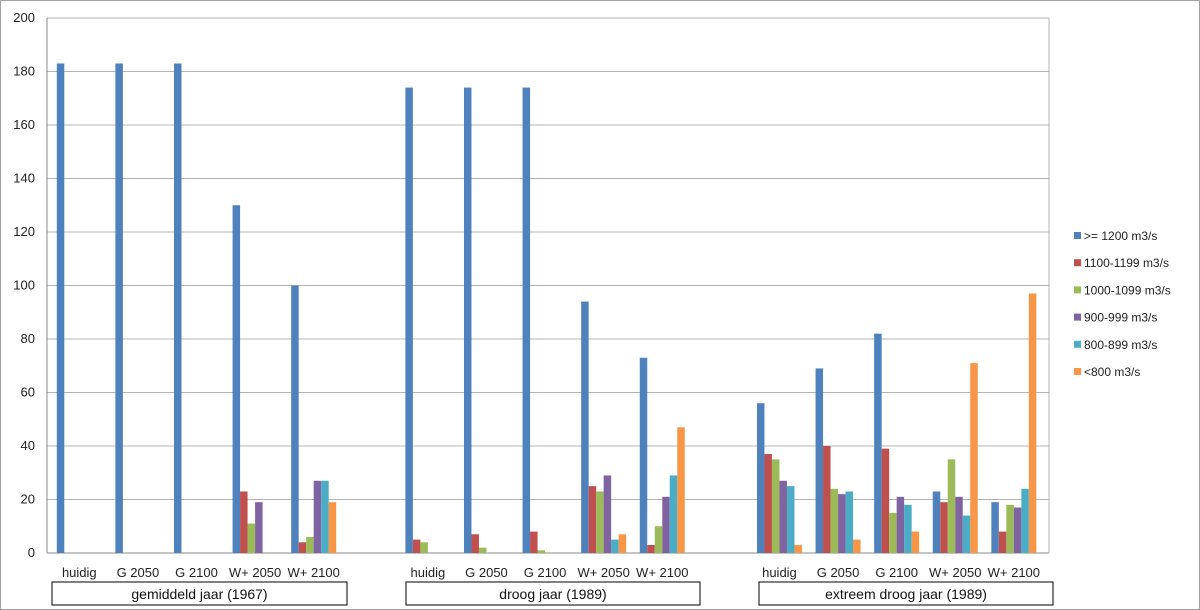 The height and width of the screenshot is (610, 1200). I want to click on legend-label: 900-999 m3/s, so click(1120, 318).